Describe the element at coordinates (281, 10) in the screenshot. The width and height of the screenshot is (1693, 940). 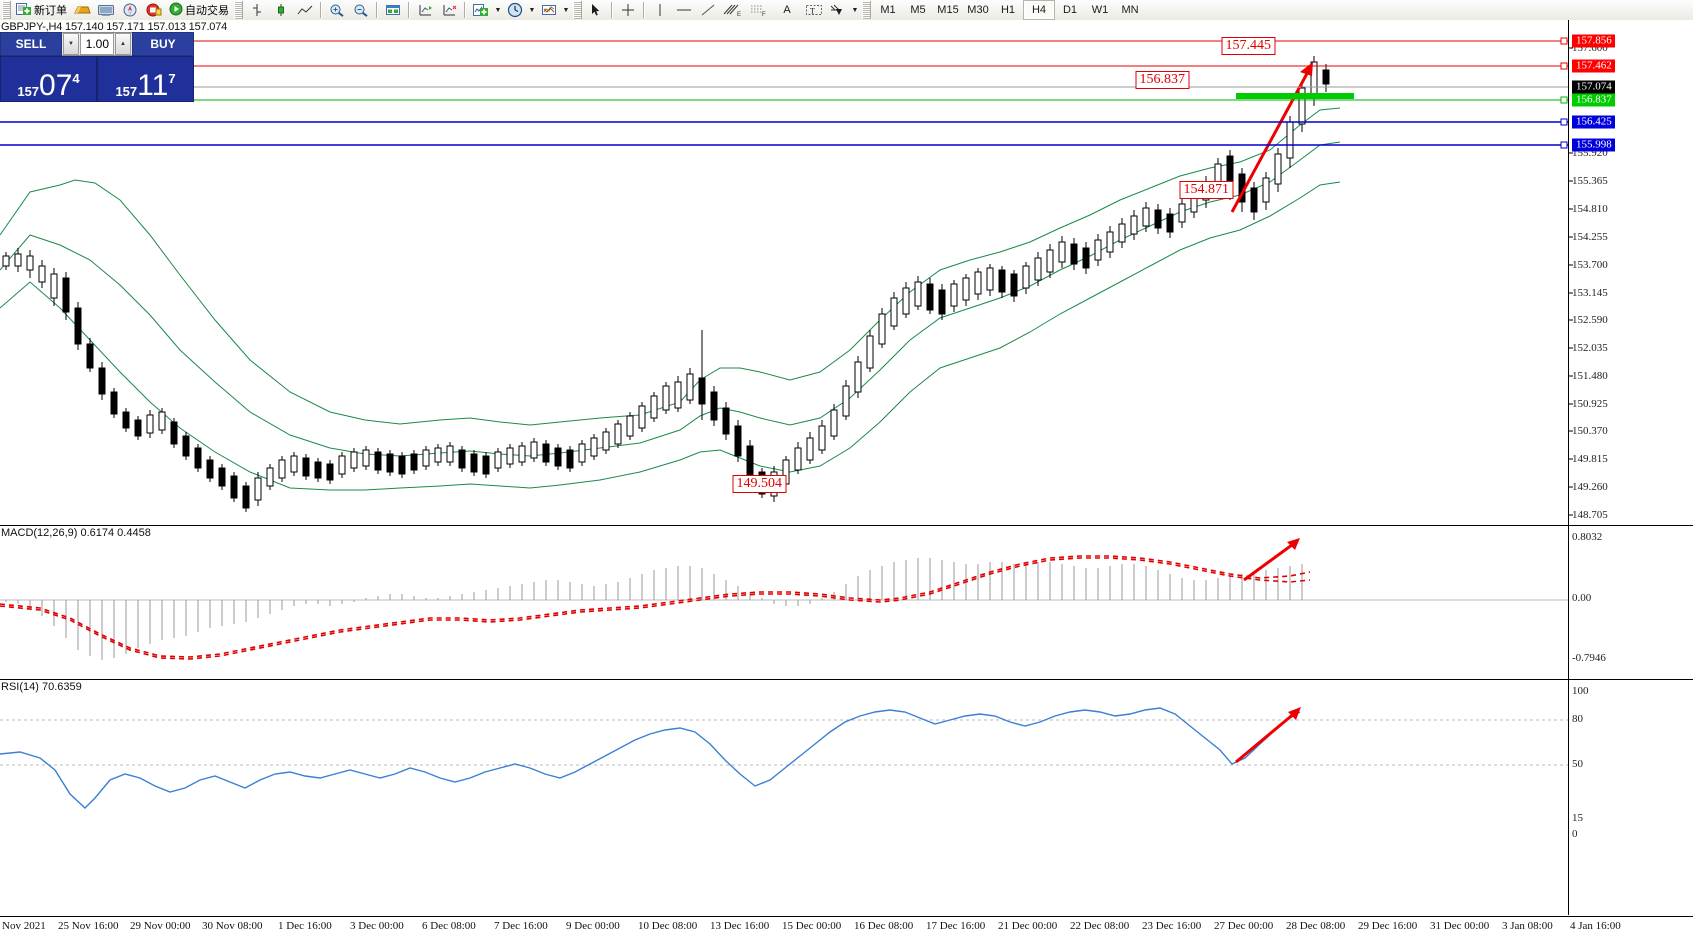
I see `candlestick-chart-icon` at that location.